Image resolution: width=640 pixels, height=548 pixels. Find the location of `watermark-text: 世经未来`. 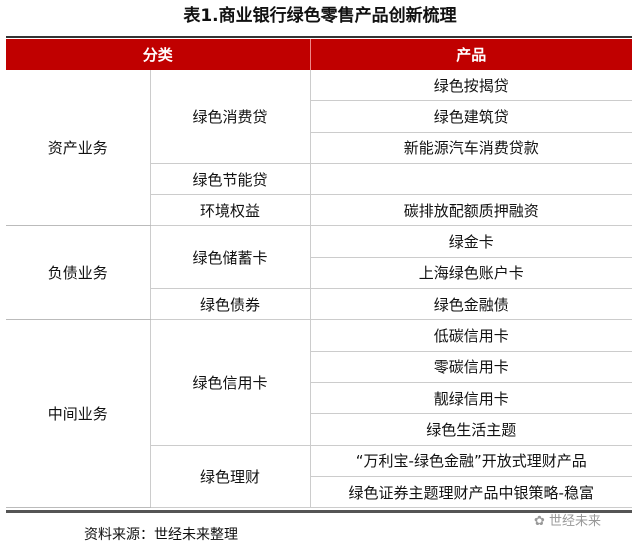

watermark-text: 世经未来 is located at coordinates (575, 521).